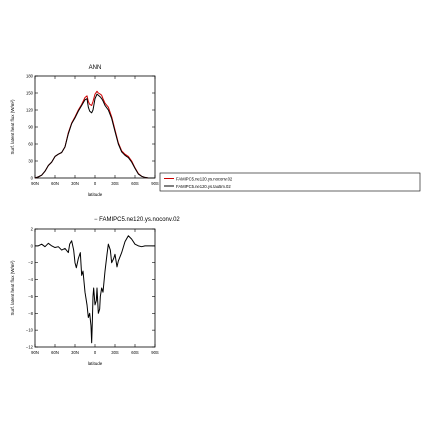  I want to click on top-y-tick-label: 0, so click(32, 178).